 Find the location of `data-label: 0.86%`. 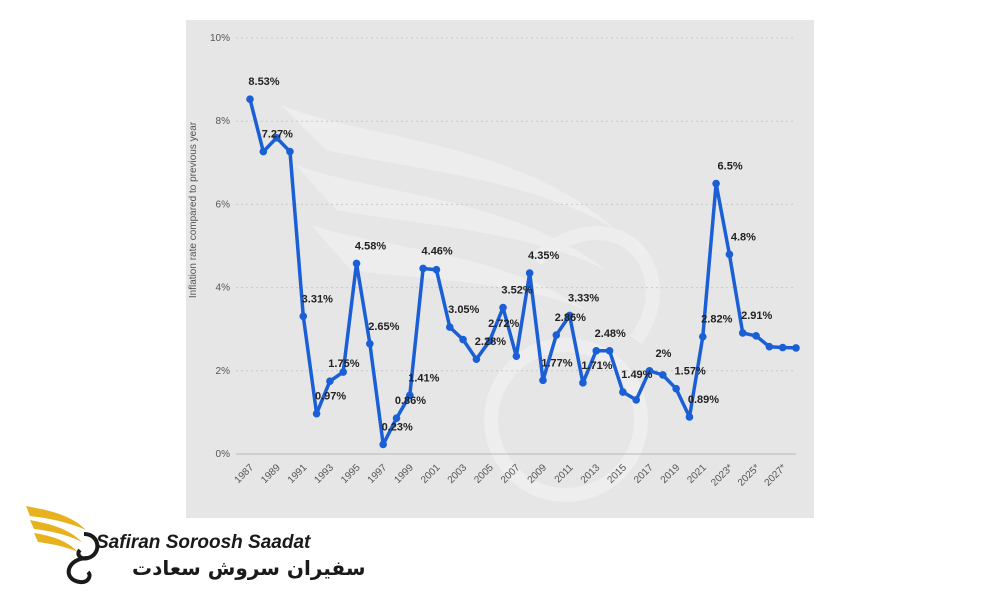

data-label: 0.86% is located at coordinates (410, 401).